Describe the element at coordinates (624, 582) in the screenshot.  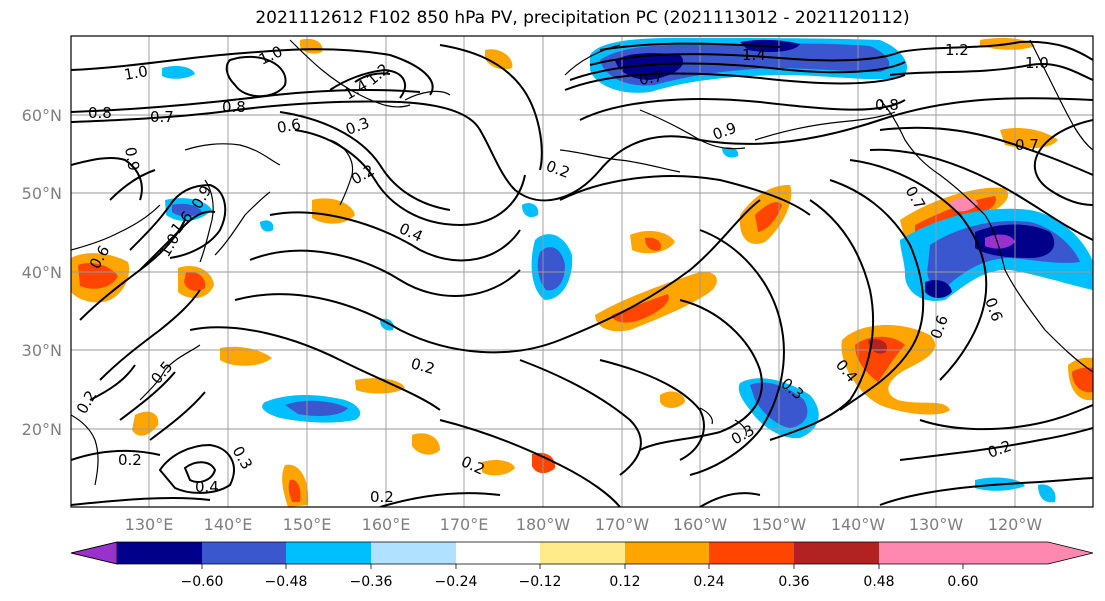
I see `colorbar-tick: 0.12` at that location.